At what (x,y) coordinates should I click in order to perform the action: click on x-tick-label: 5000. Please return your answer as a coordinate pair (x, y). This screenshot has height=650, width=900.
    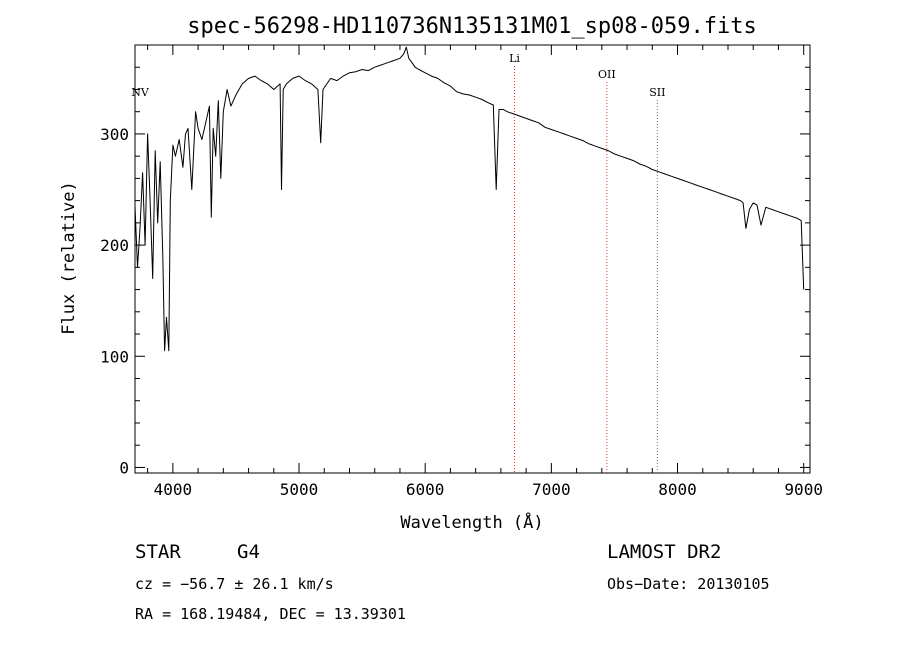
    Looking at the image, I should click on (299, 489).